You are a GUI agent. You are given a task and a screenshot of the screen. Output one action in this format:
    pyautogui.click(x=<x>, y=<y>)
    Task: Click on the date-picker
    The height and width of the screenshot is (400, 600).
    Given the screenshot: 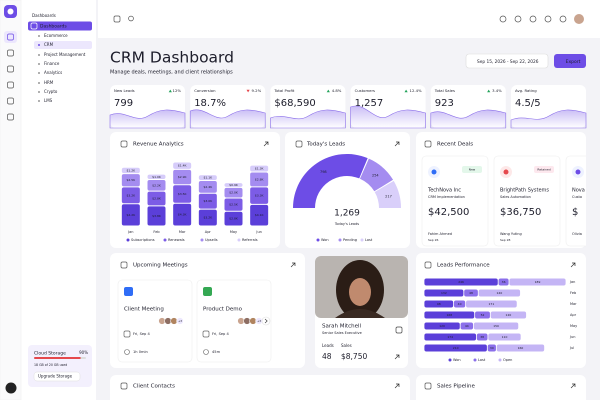 What is the action you would take?
    pyautogui.click(x=507, y=61)
    